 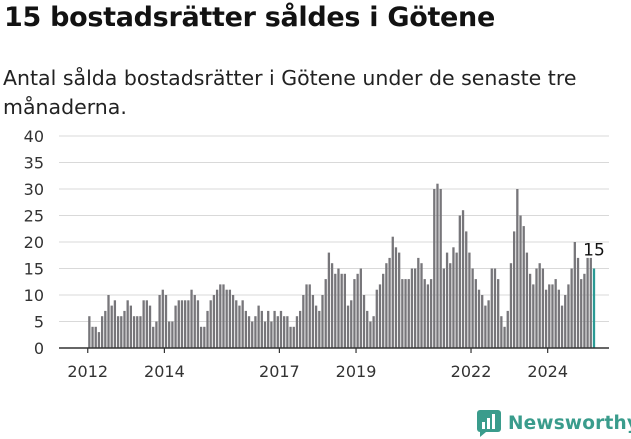 What do you see at coordinates (34, 242) in the screenshot?
I see `y-tick-label: 20` at bounding box center [34, 242].